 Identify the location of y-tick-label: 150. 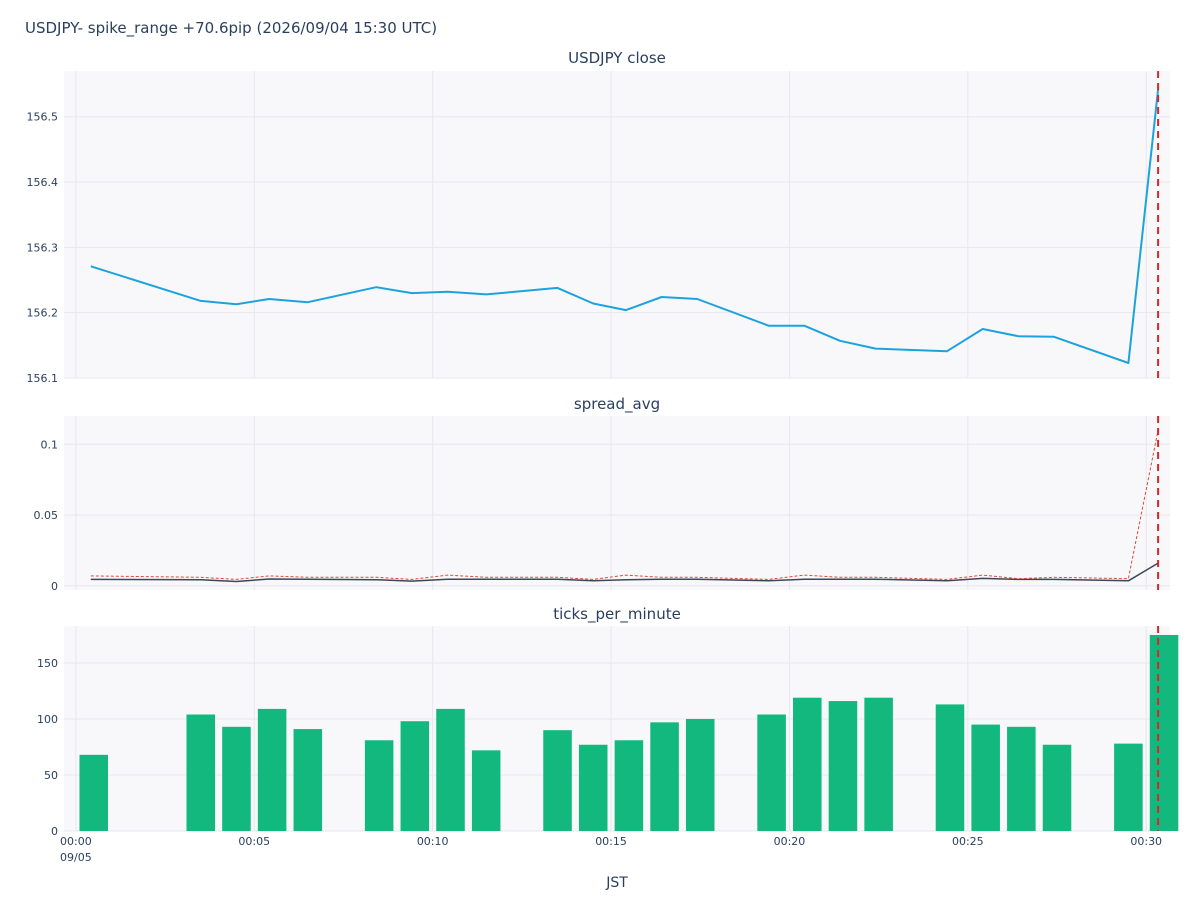
(47, 663).